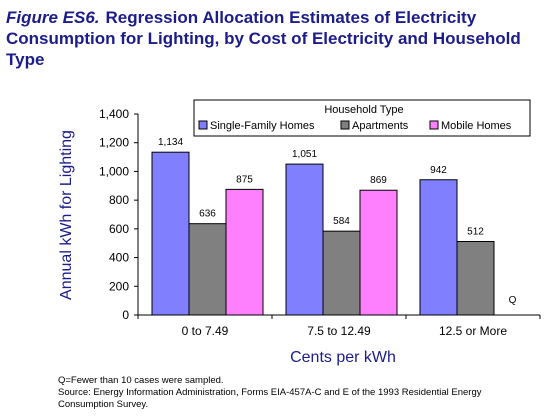 Image resolution: width=551 pixels, height=417 pixels. I want to click on data-label-1-2: 1,051, so click(304, 154).